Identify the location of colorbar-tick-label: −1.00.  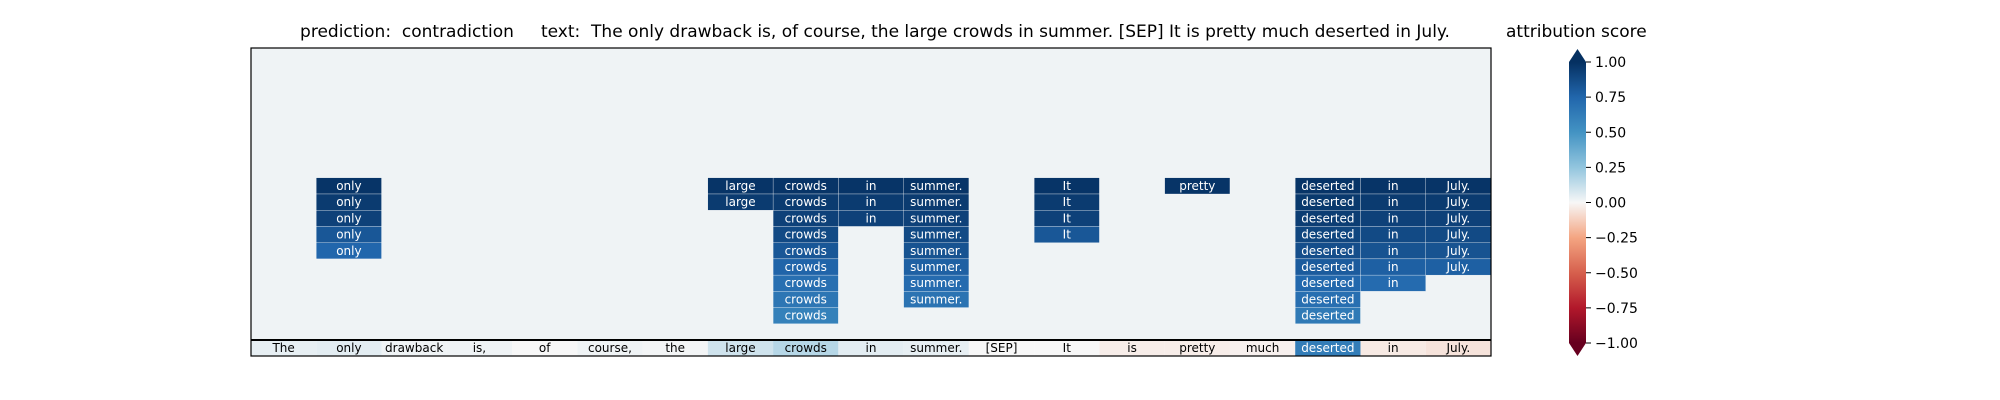
(1616, 344).